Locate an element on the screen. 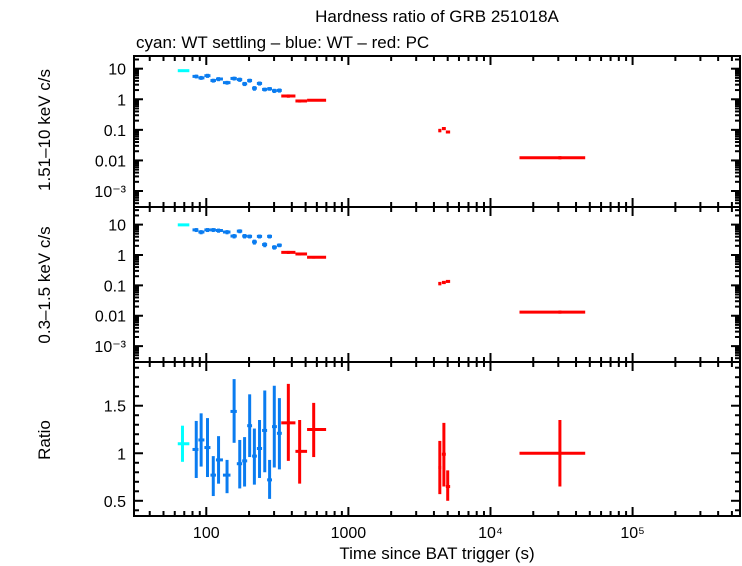 Image resolution: width=742 pixels, height=566 pixels. x-tick-label: 100 is located at coordinates (206, 533).